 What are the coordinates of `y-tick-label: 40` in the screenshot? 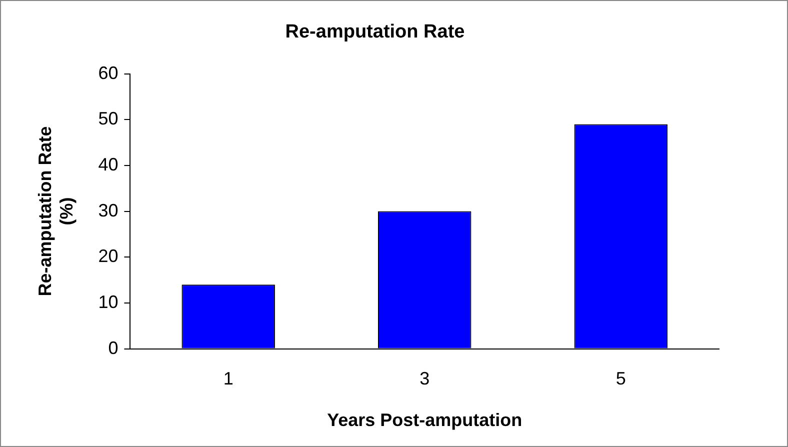 It's located at (108, 164).